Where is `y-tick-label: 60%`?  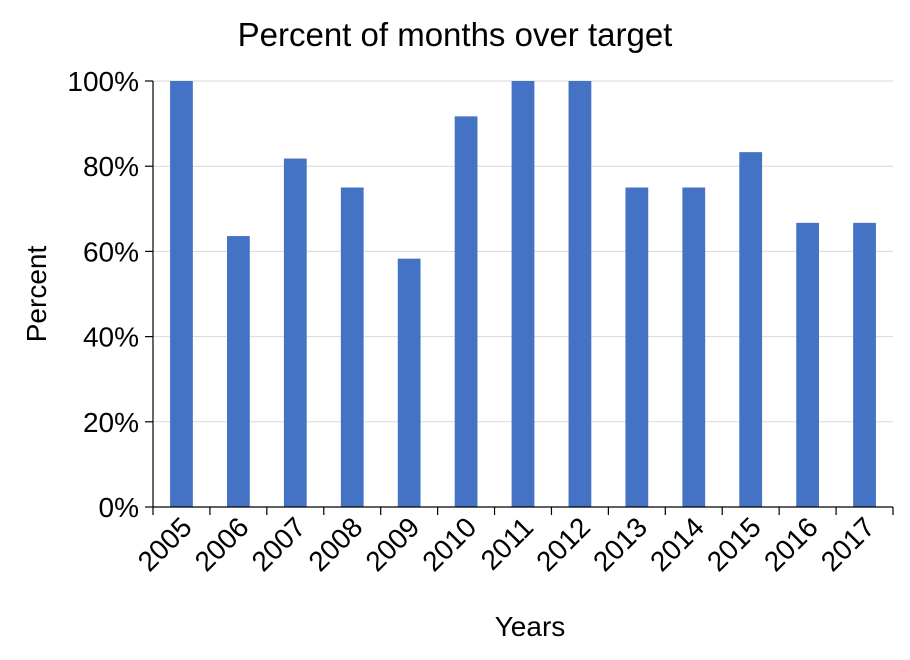
y-tick-label: 60% is located at coordinates (111, 251).